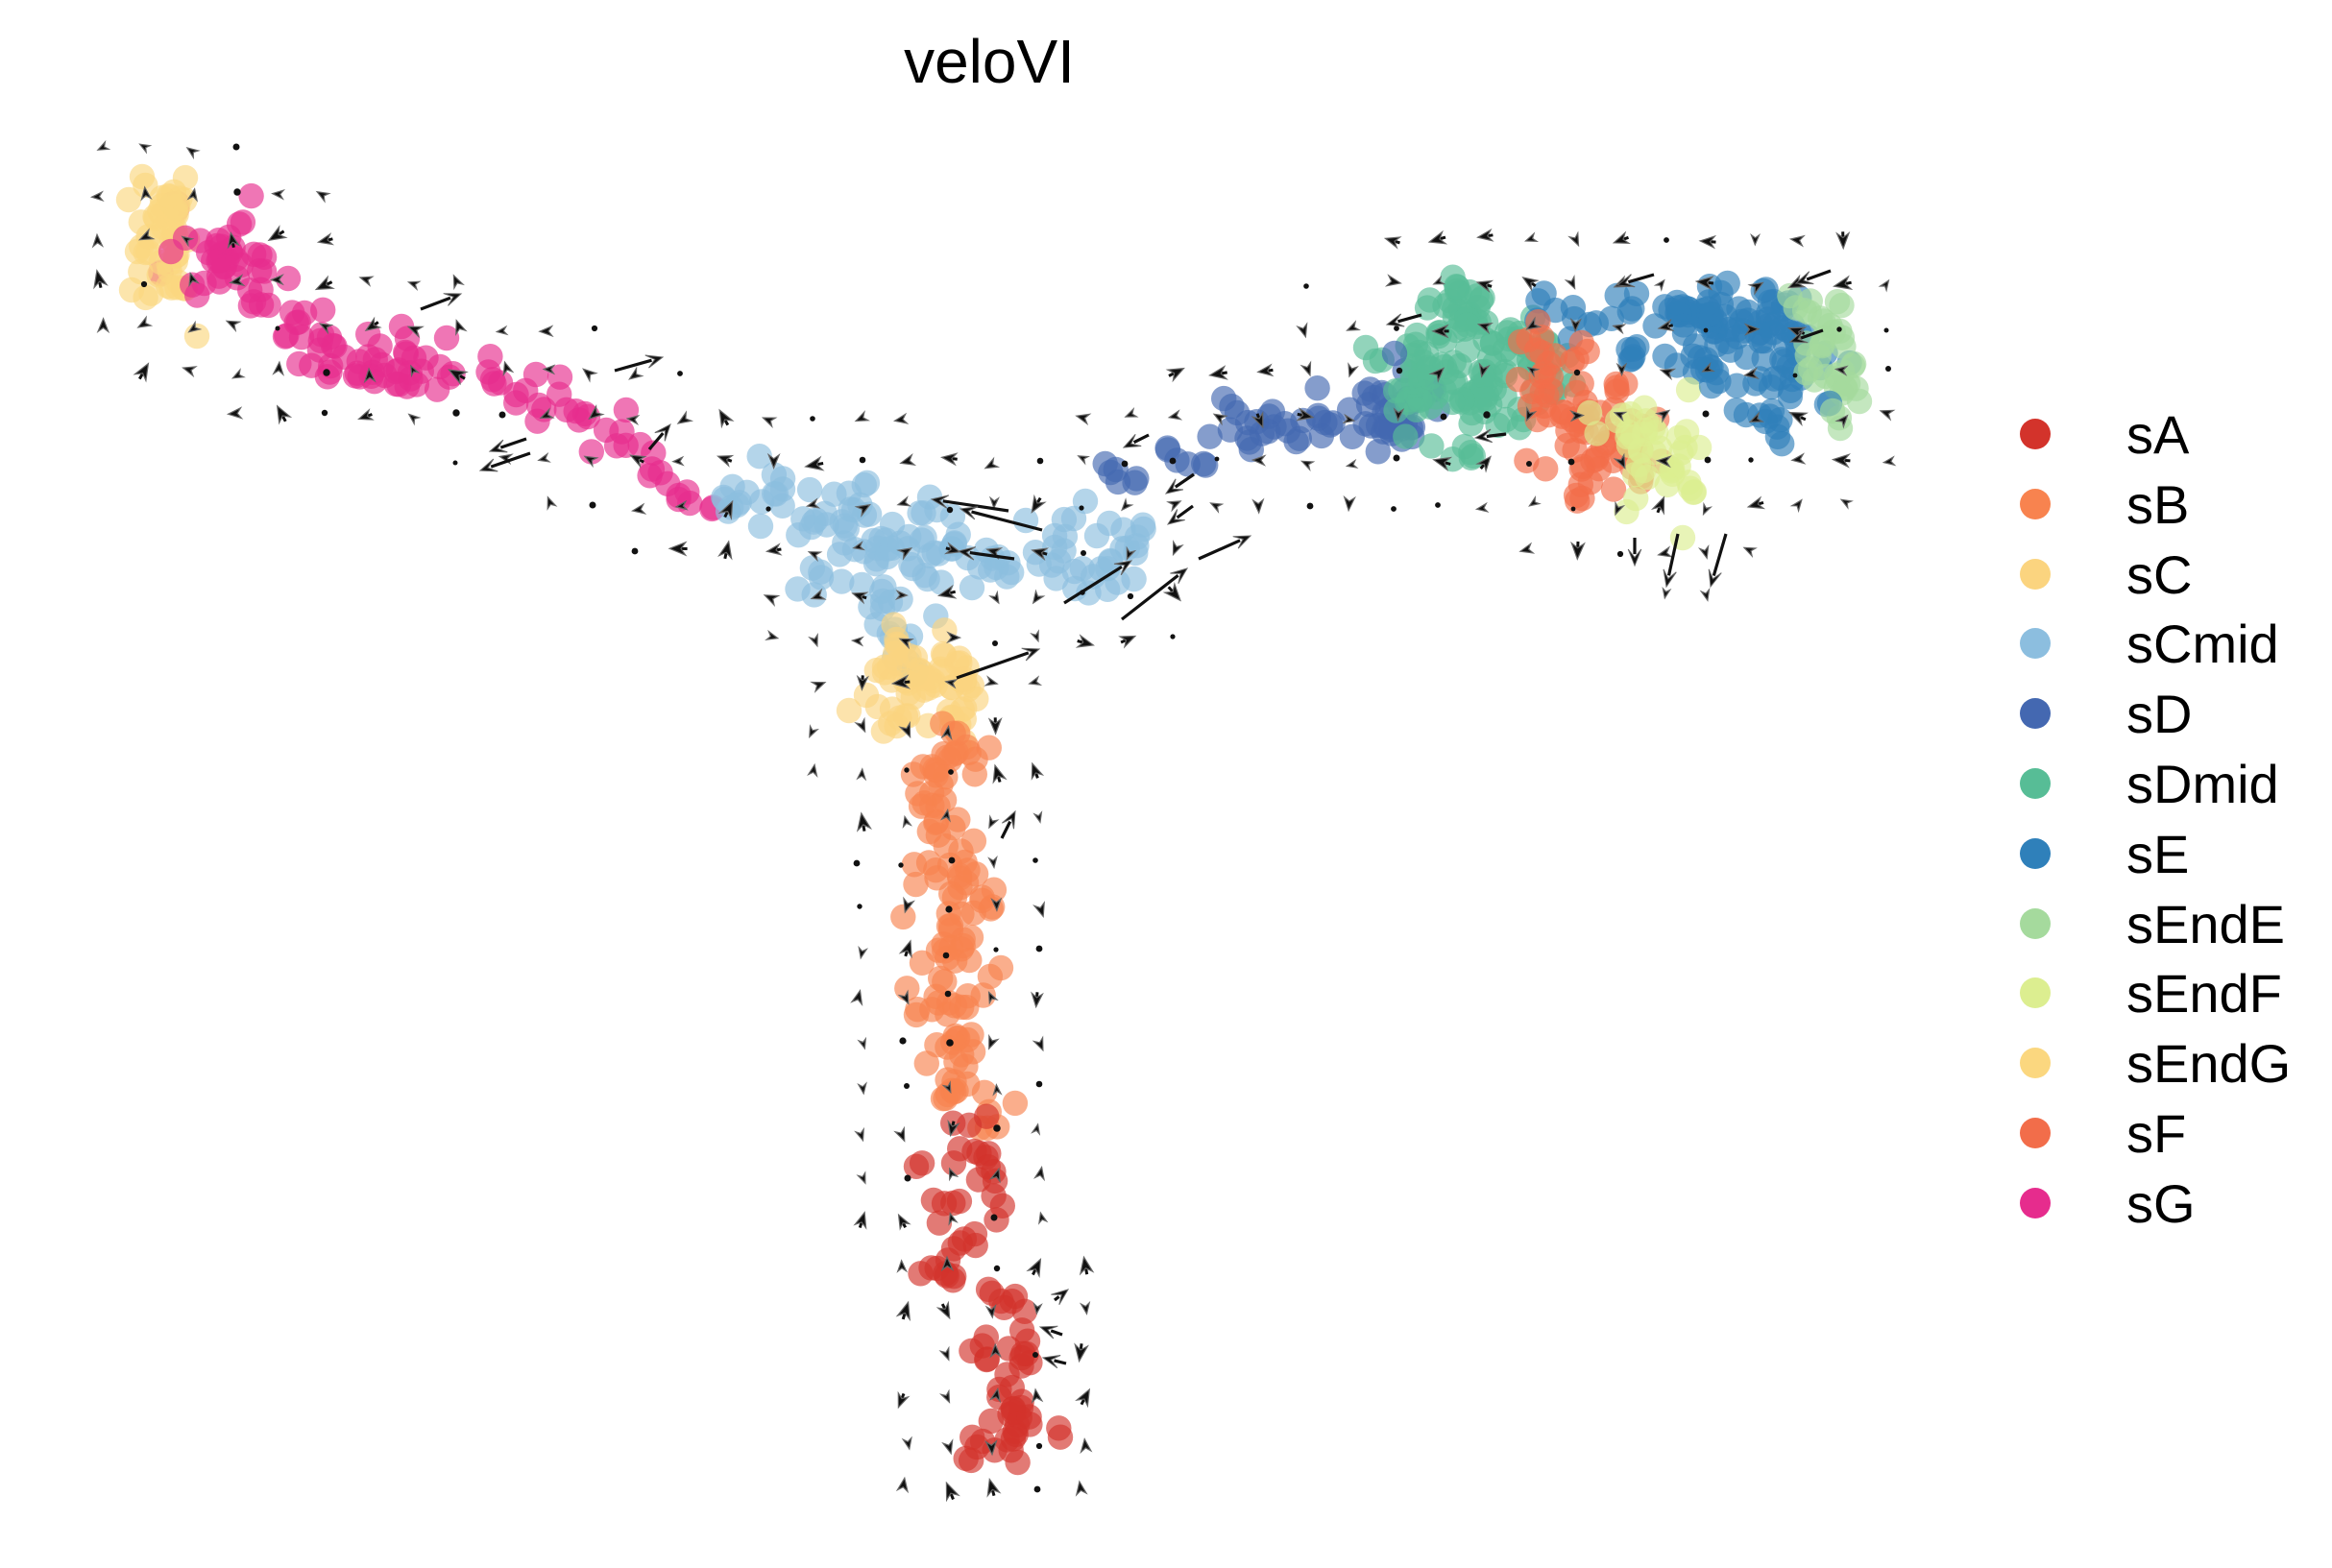  I want to click on svg-text: sEndE, so click(2205, 924).